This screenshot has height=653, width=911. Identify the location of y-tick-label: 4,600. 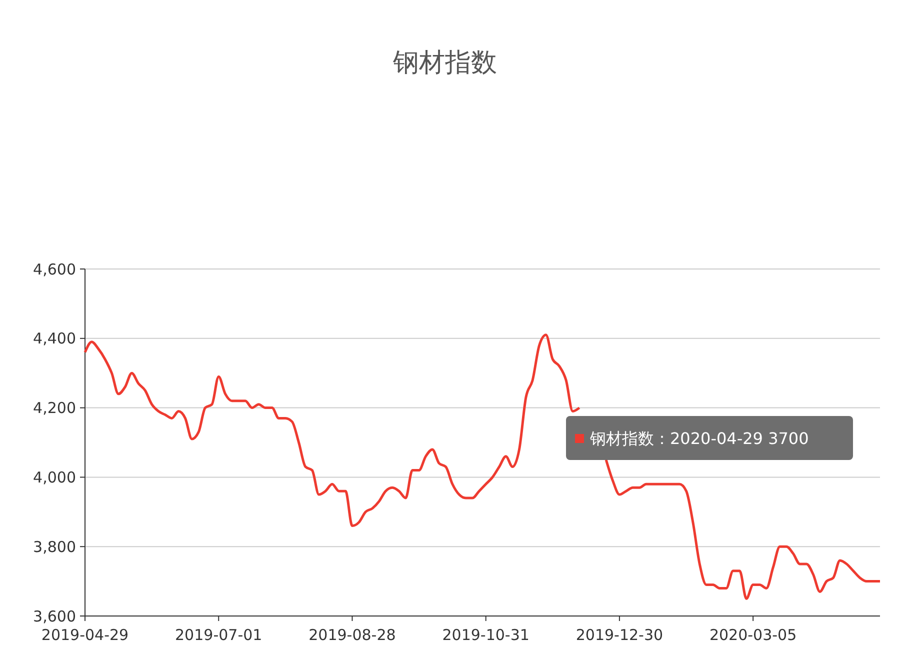
(54, 269).